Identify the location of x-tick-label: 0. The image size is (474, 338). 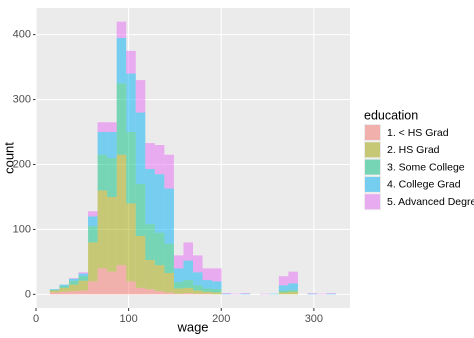
(36, 319).